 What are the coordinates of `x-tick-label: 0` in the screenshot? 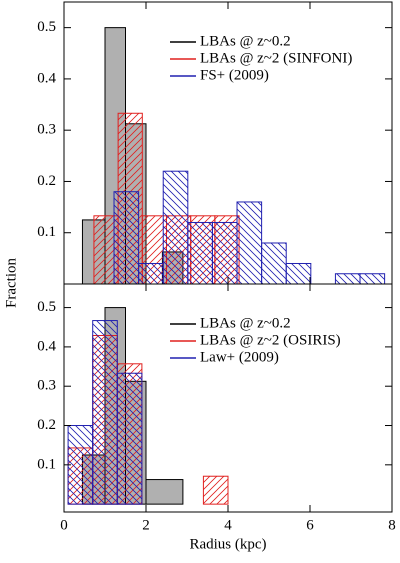 It's located at (64, 525).